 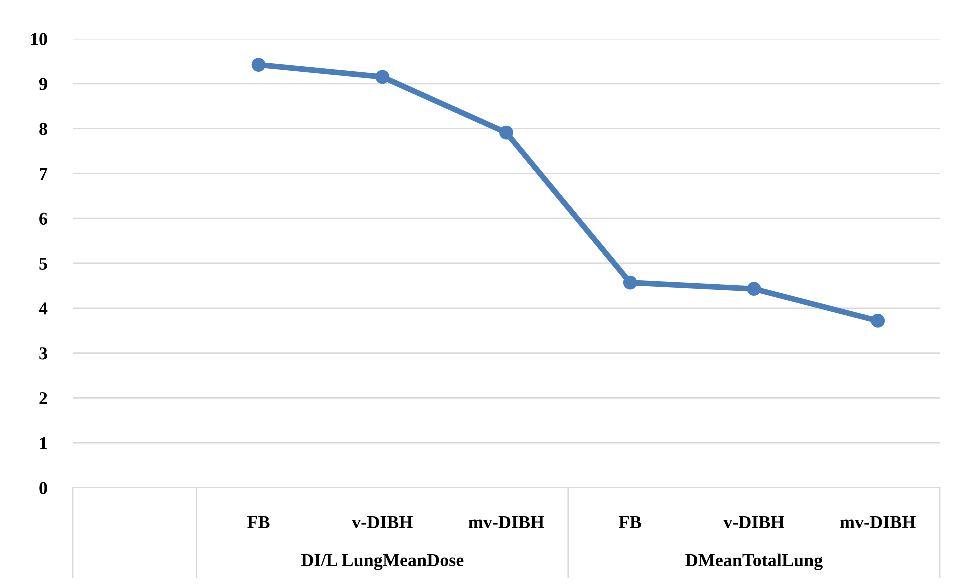 I want to click on y-tick-label: 0, so click(x=44, y=488).